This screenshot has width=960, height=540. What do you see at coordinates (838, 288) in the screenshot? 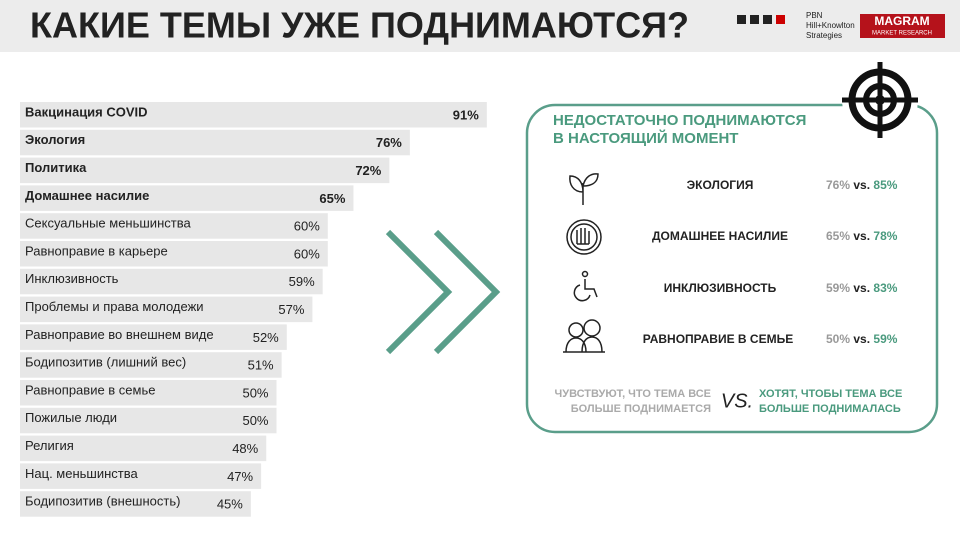
I see `now-value: 59%` at bounding box center [838, 288].